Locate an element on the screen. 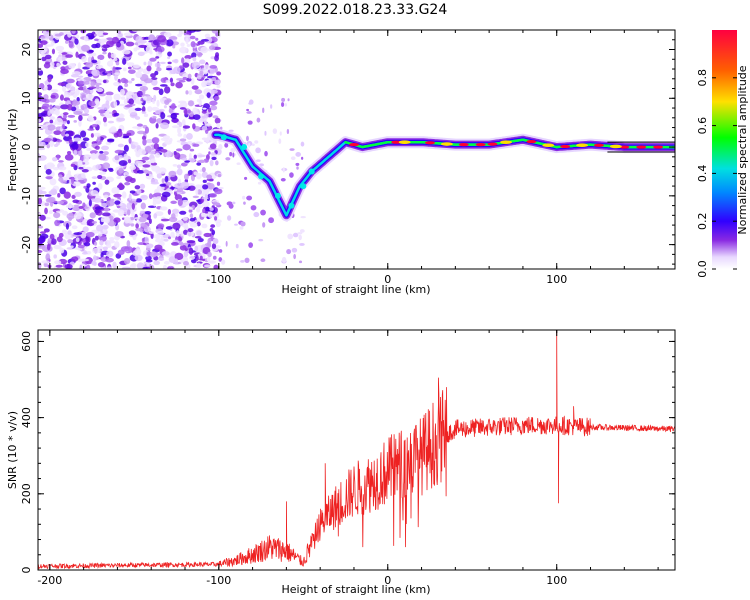  noise-speckle is located at coordinates (172, 149).